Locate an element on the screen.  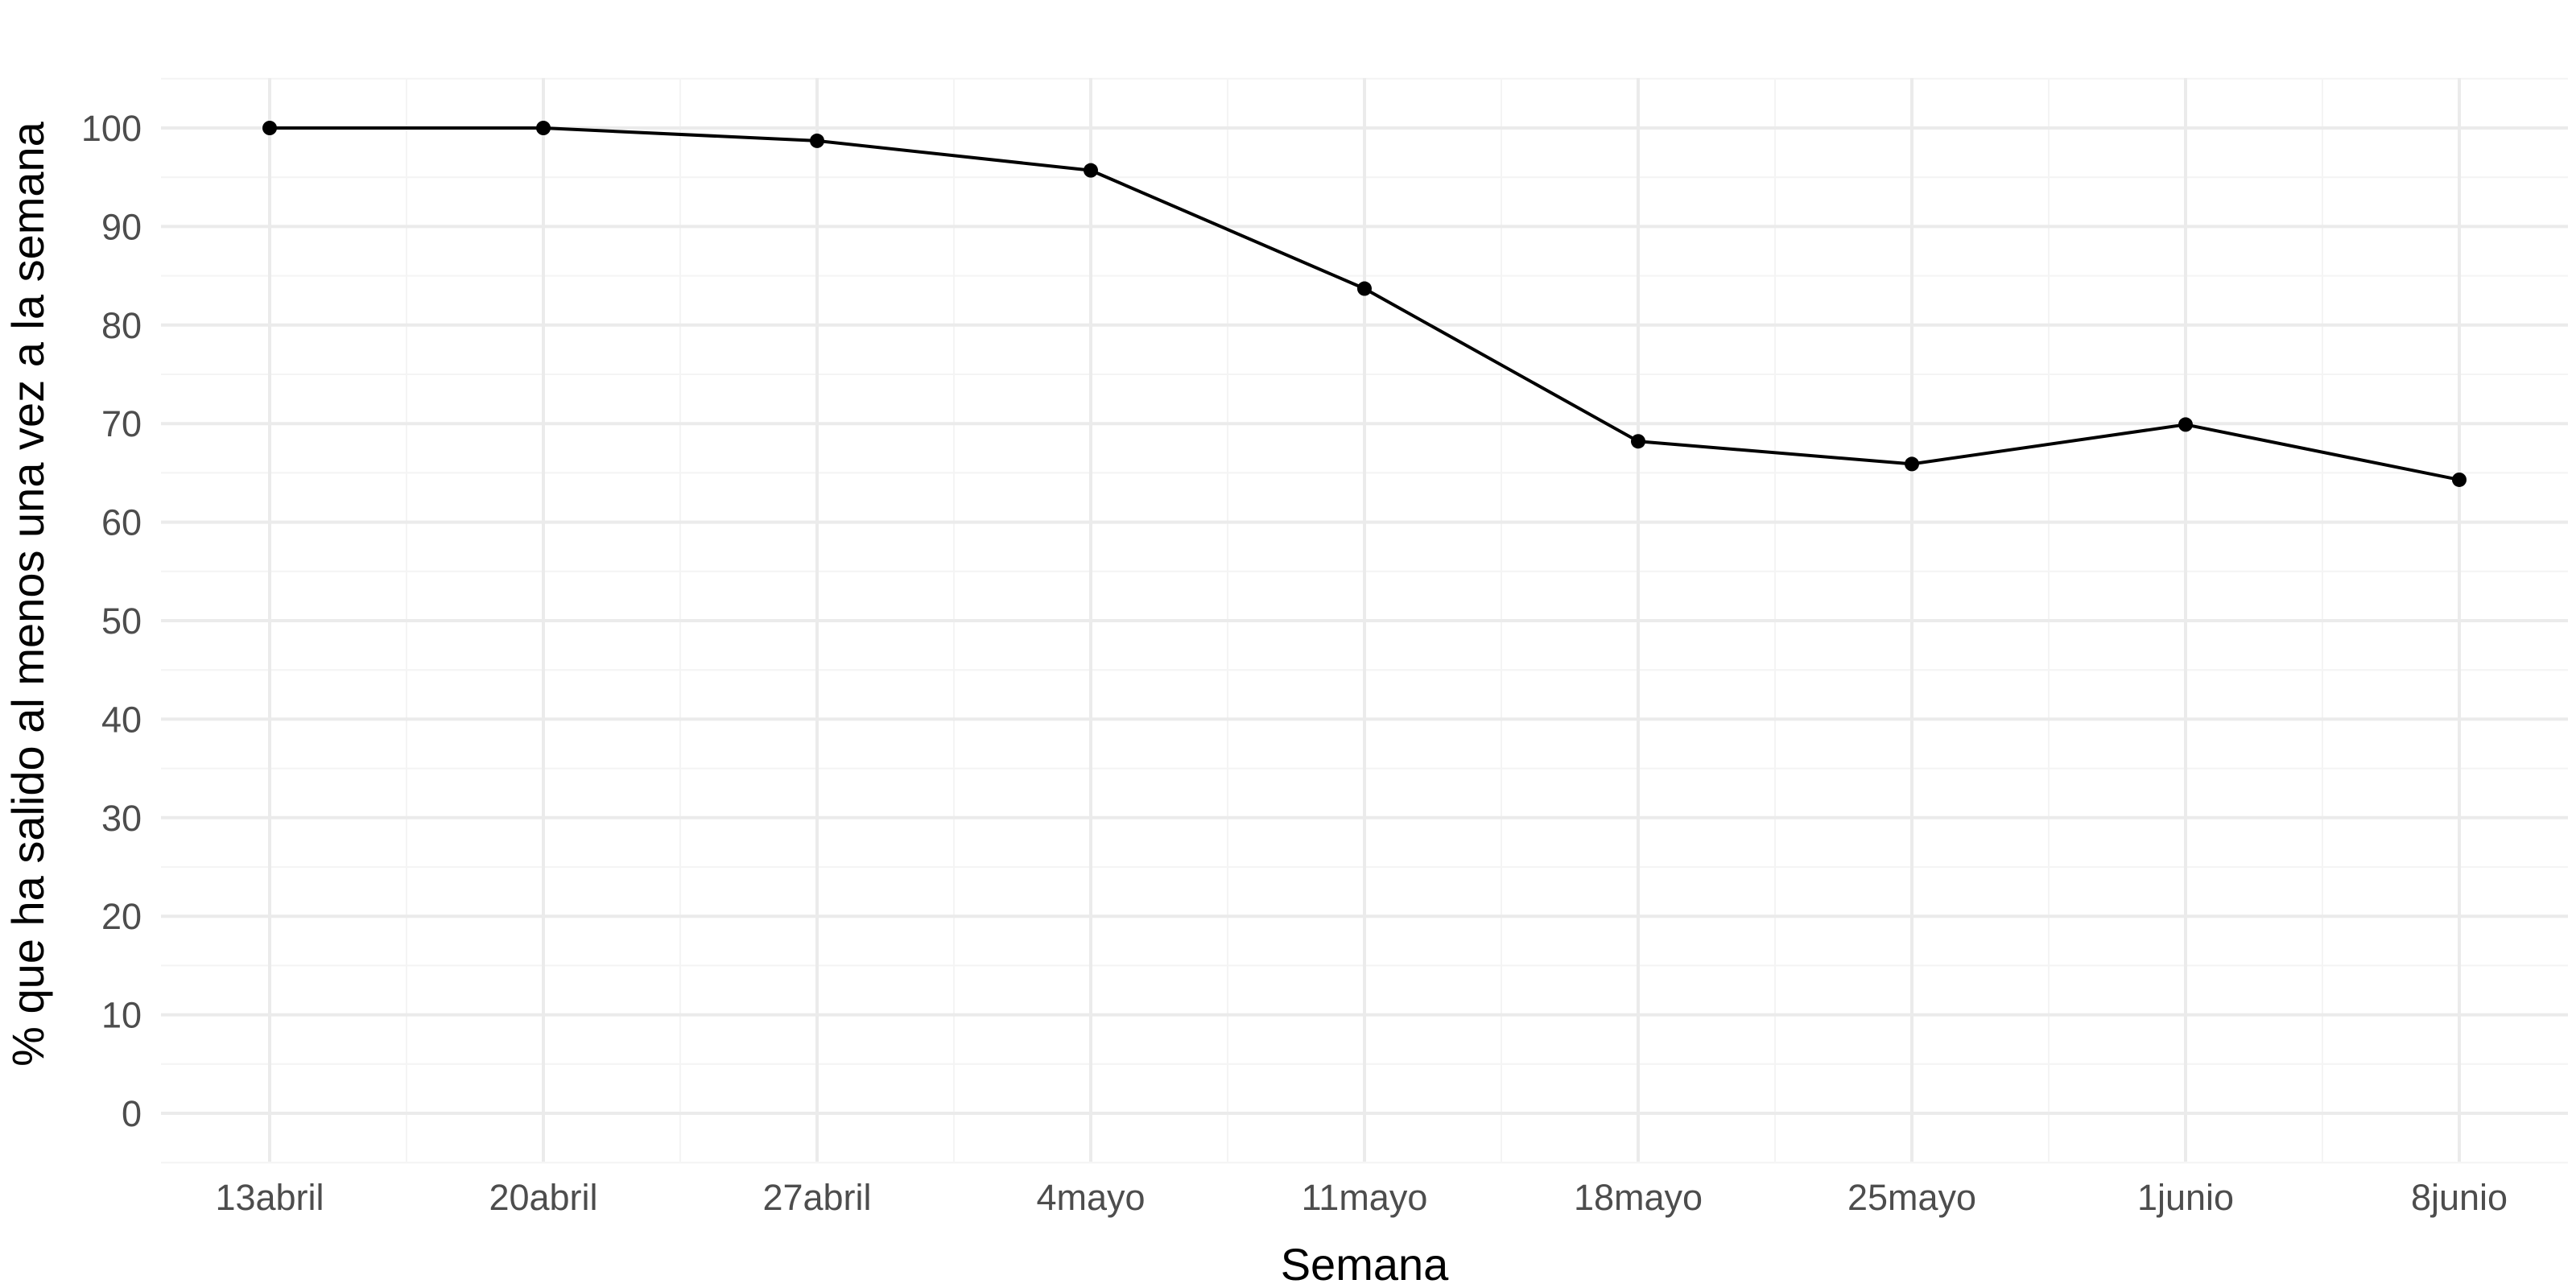
y-tick-label: 50 is located at coordinates (121, 621).